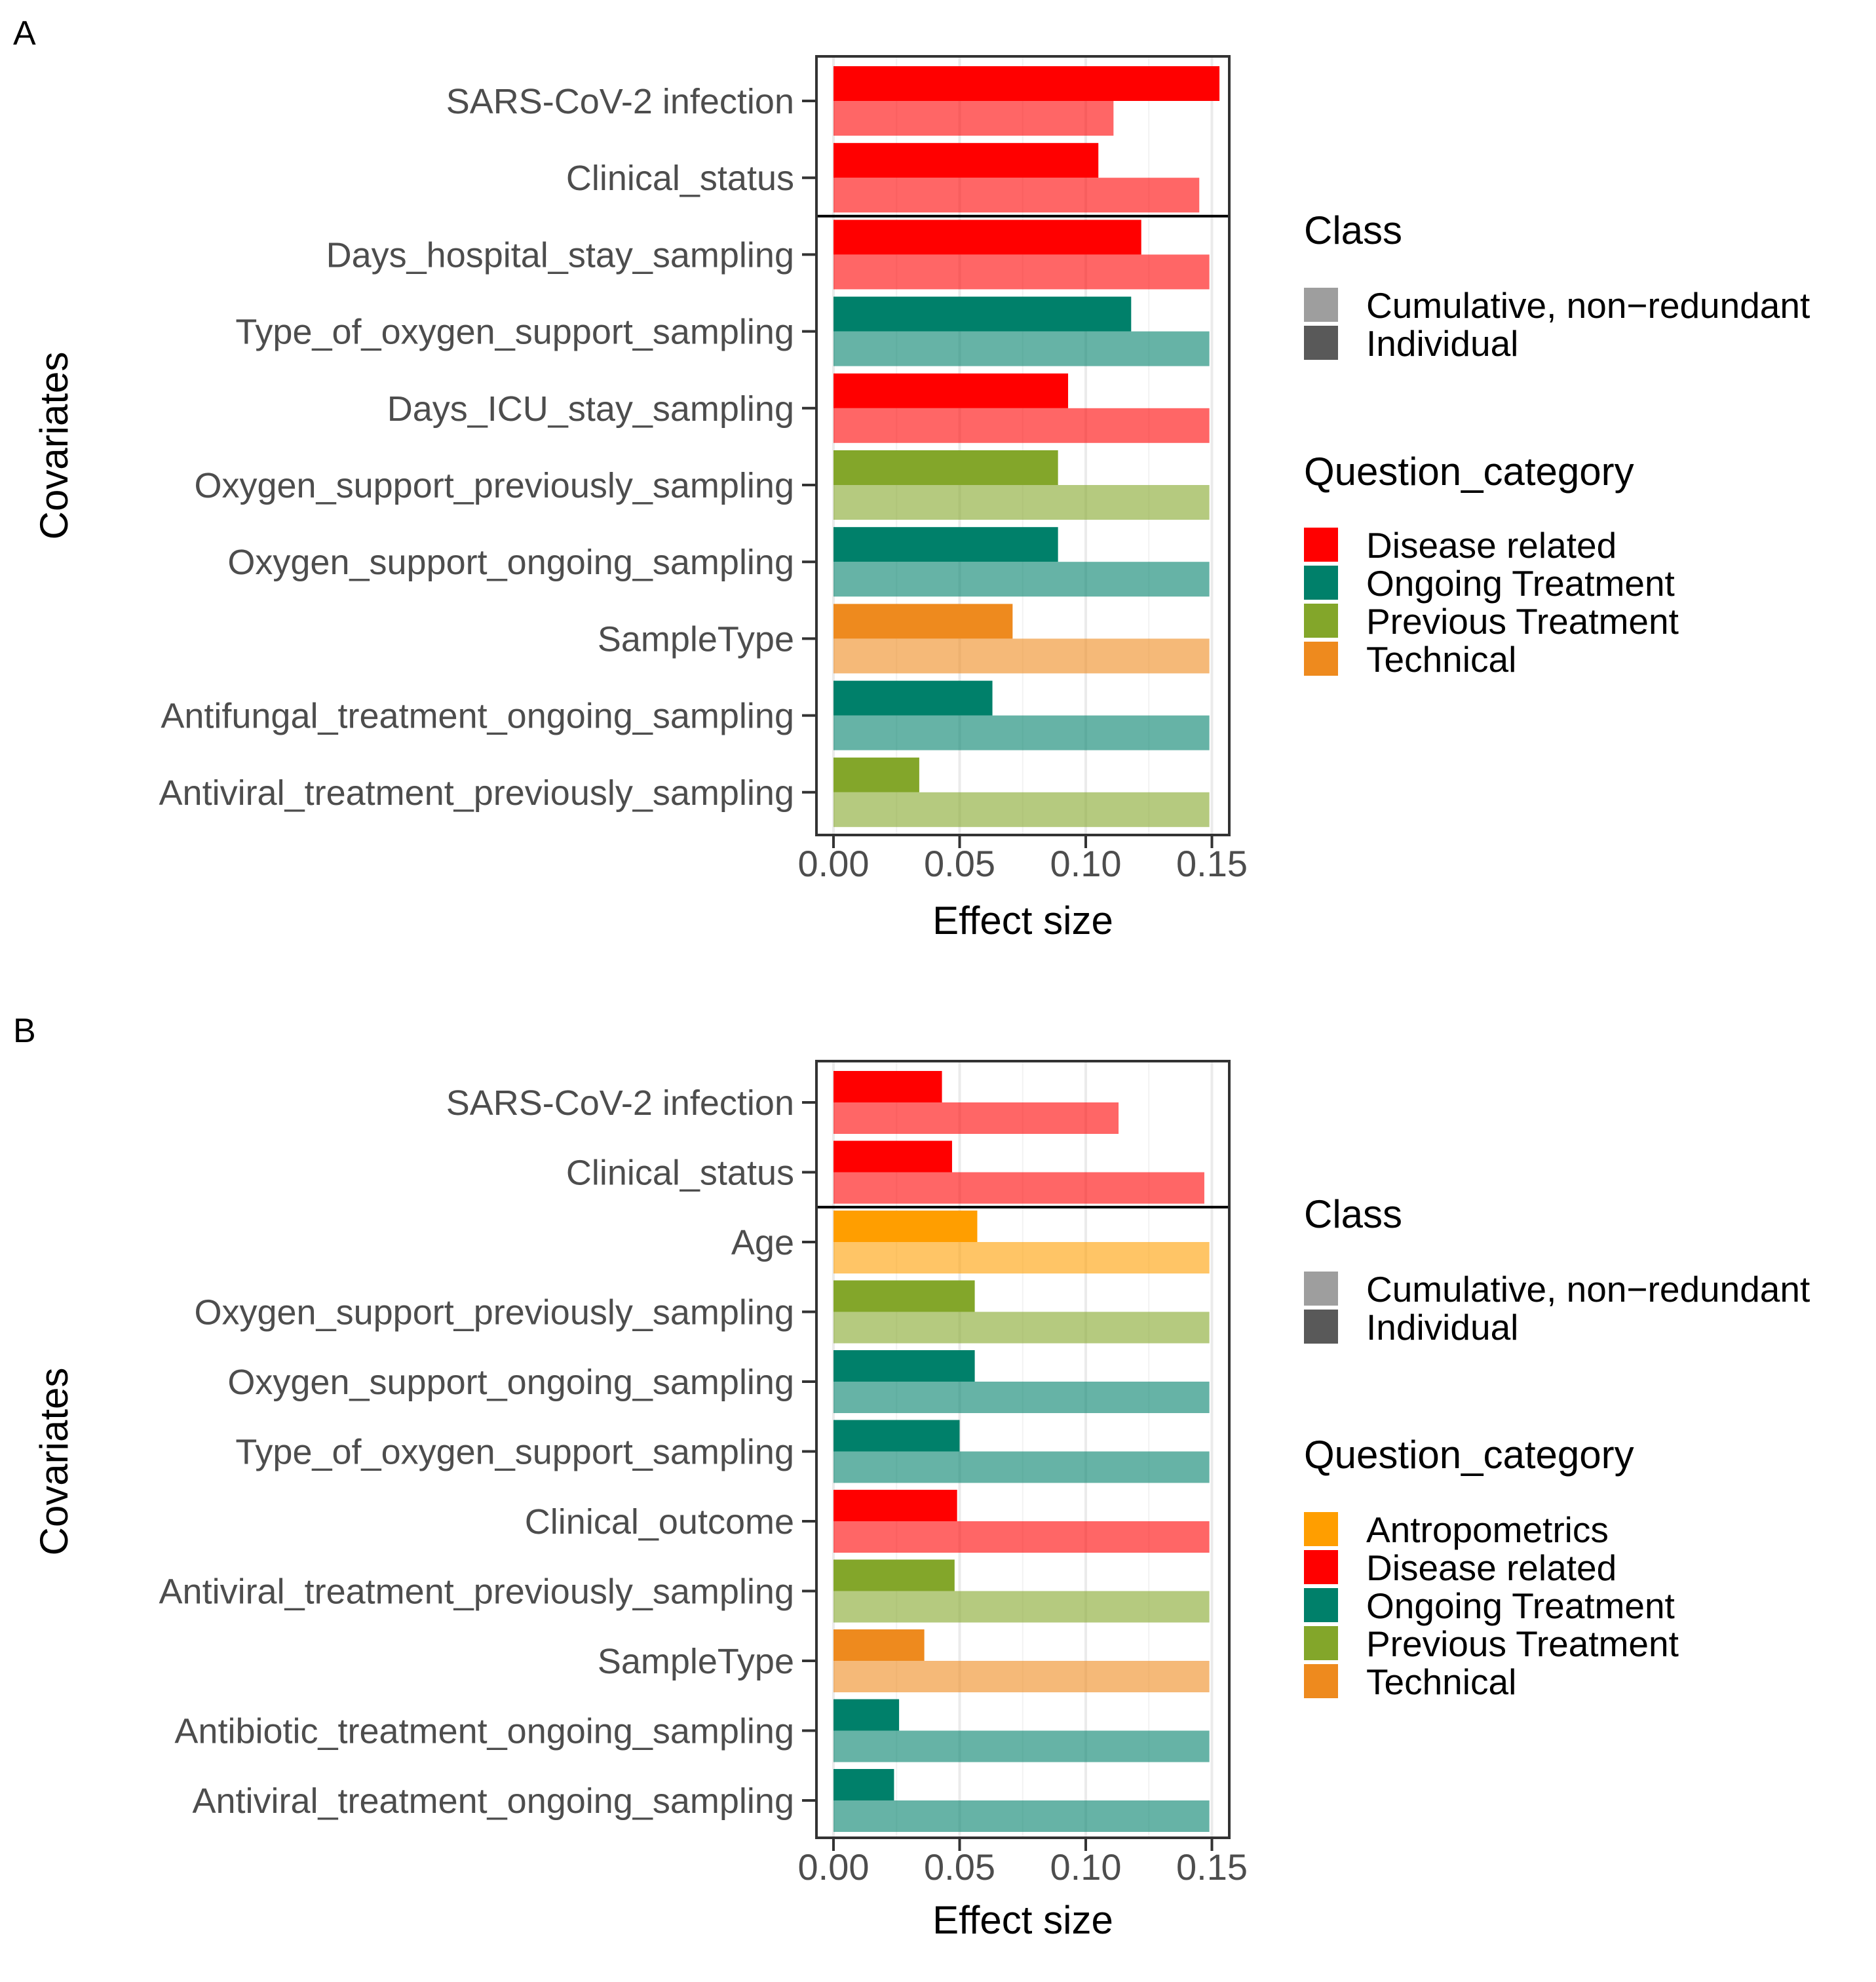 This screenshot has height=1982, width=1876. Describe the element at coordinates (1212, 1867) in the screenshot. I see `x-tick-label: 0.15` at that location.